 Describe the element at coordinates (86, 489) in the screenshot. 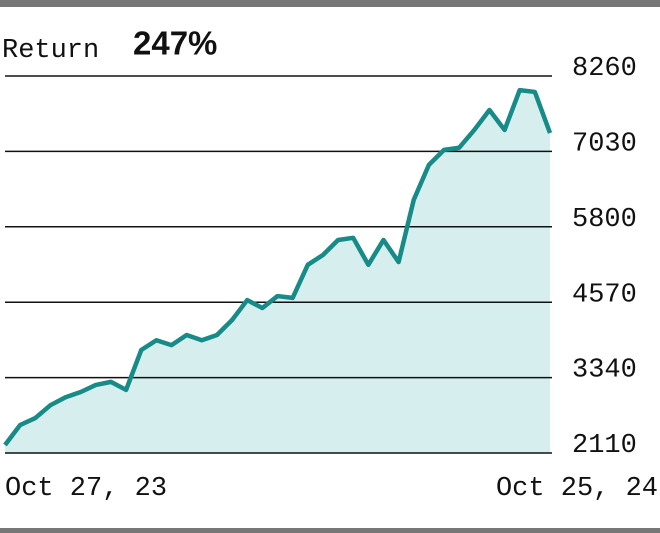

I see `x-tick-label: Oct 27, 23` at that location.